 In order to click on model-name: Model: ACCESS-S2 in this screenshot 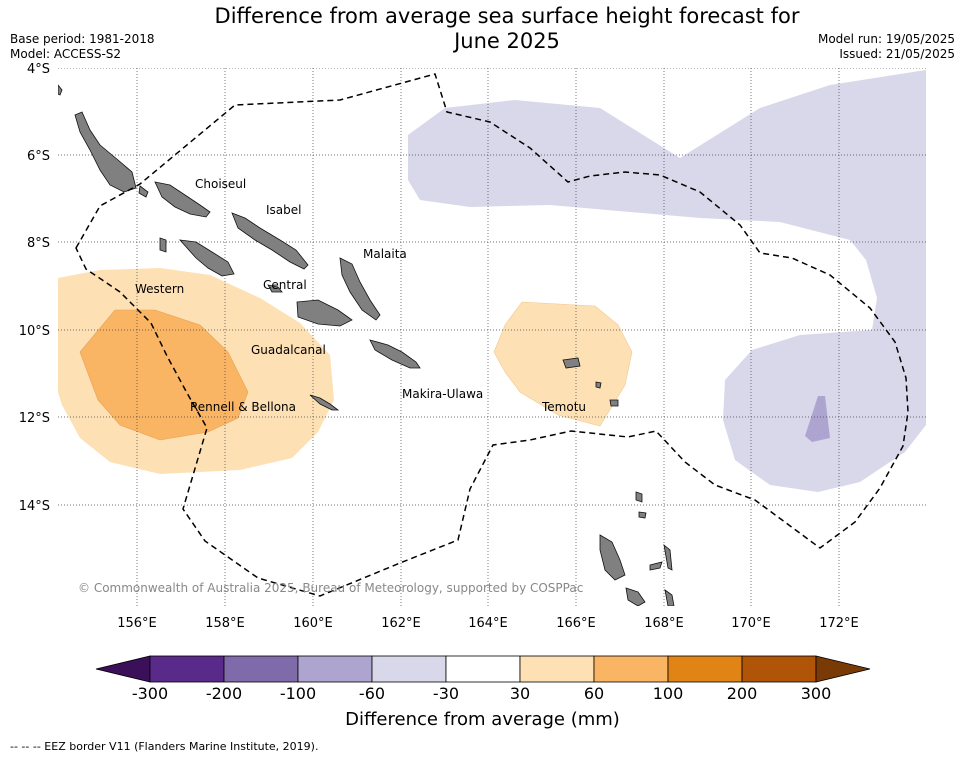, I will do `click(66, 54)`.